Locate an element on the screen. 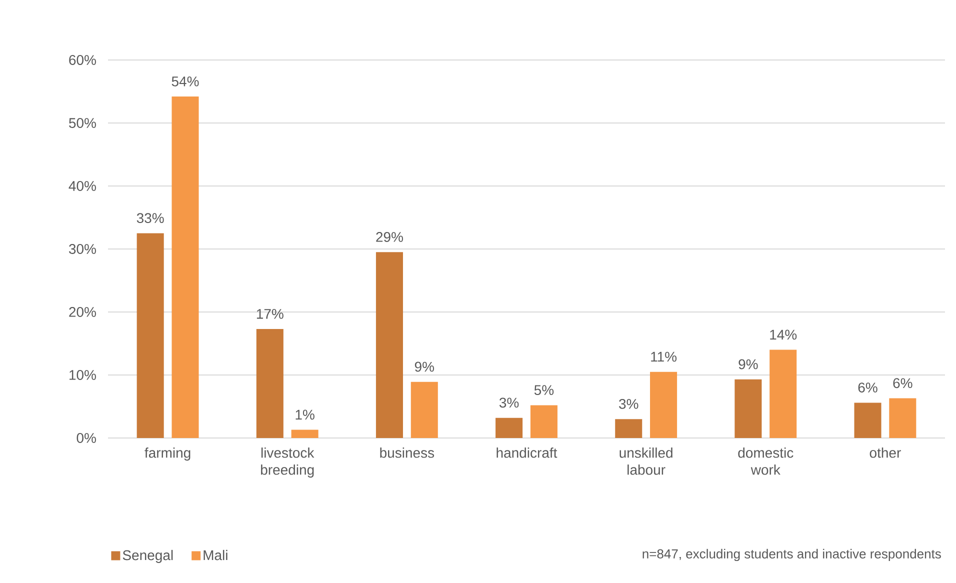  y-tick-label: 60% is located at coordinates (82, 60).